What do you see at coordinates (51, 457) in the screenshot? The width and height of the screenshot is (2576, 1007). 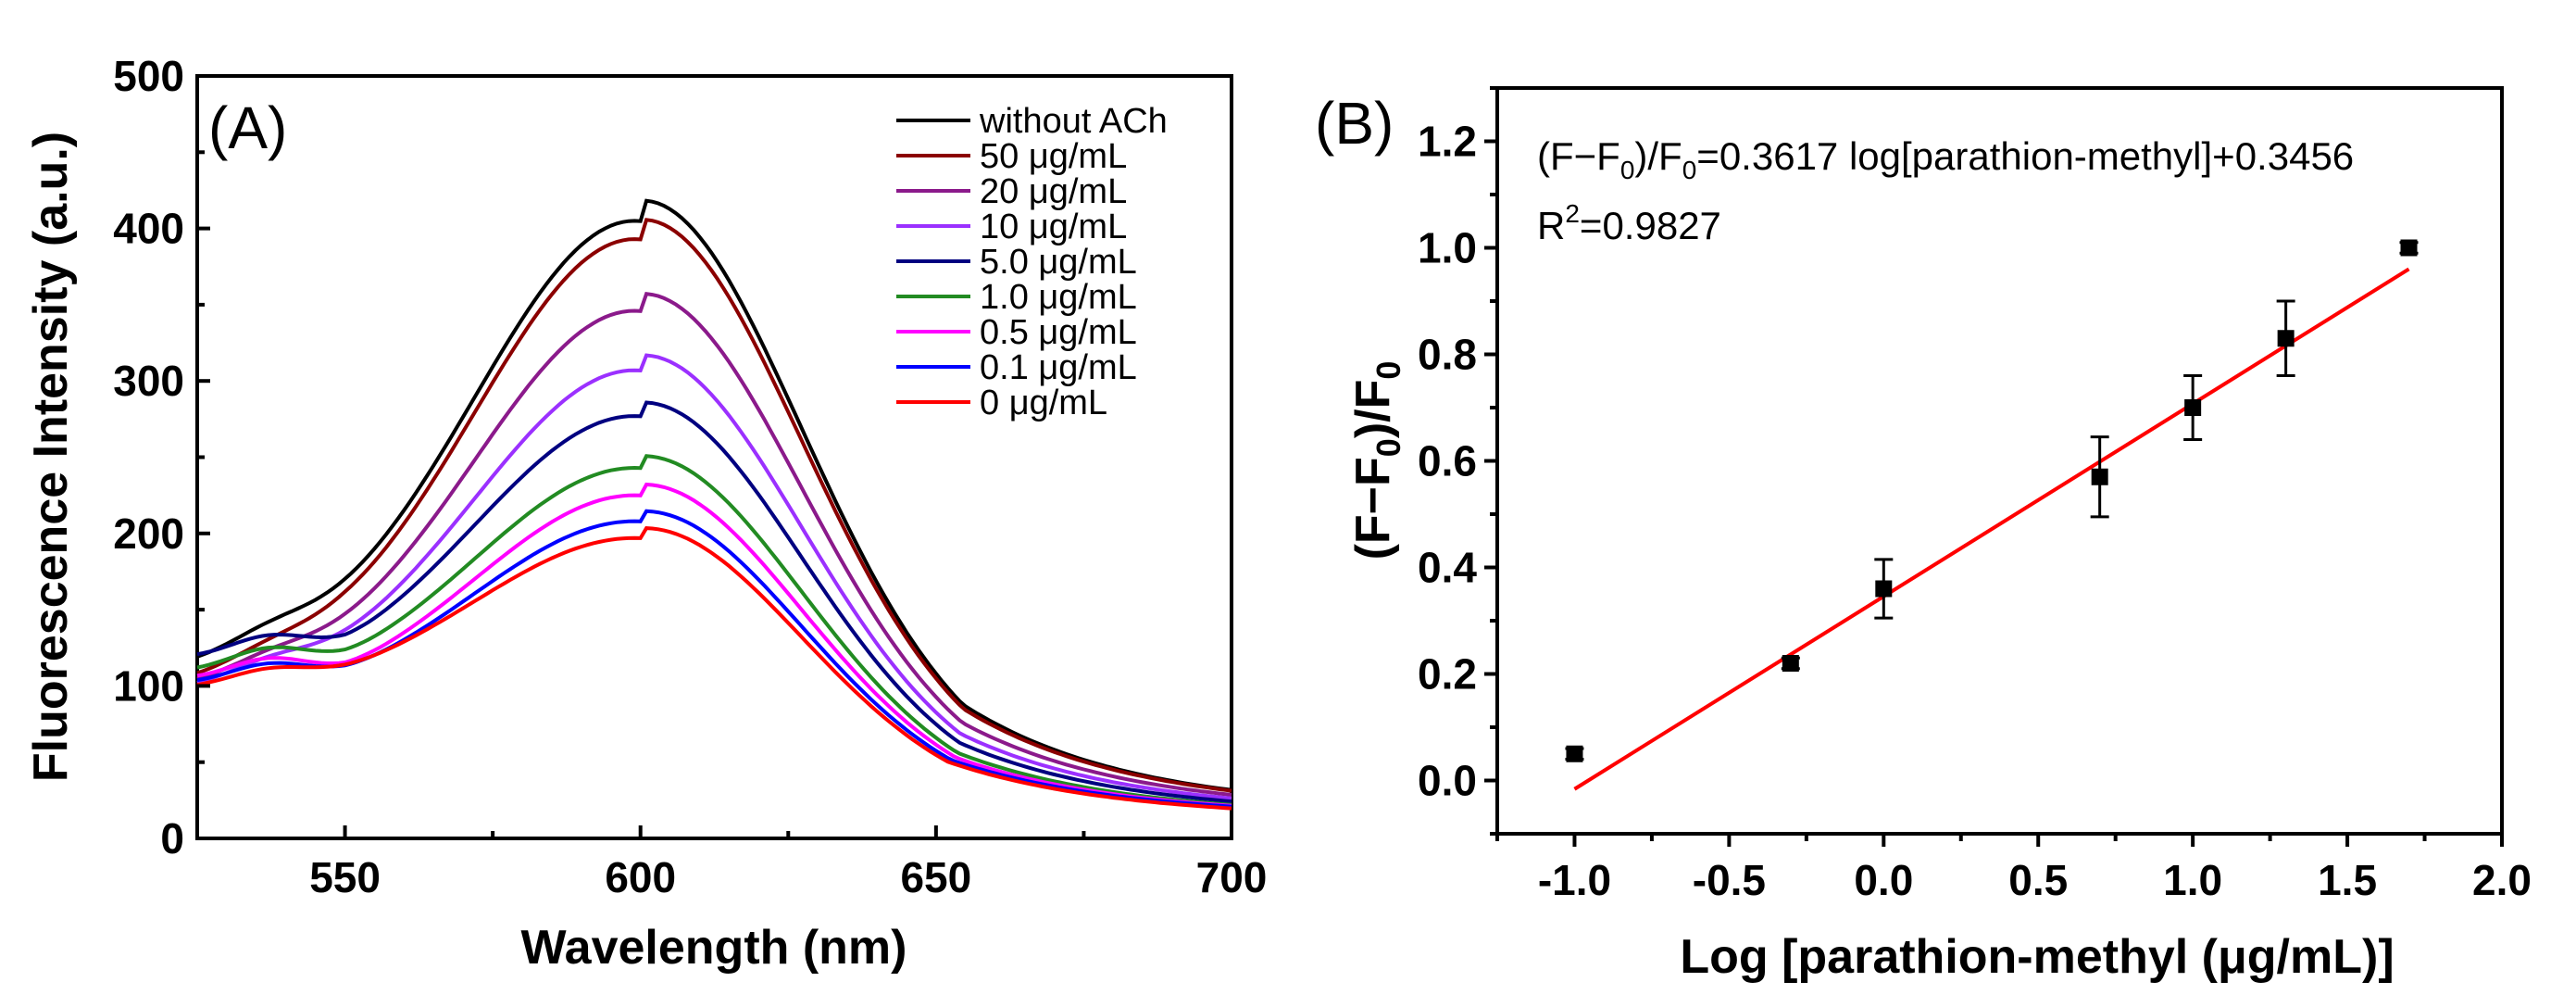 I see `panel-a-y-axis-title: Fluorescence Intensity (a.u.)` at bounding box center [51, 457].